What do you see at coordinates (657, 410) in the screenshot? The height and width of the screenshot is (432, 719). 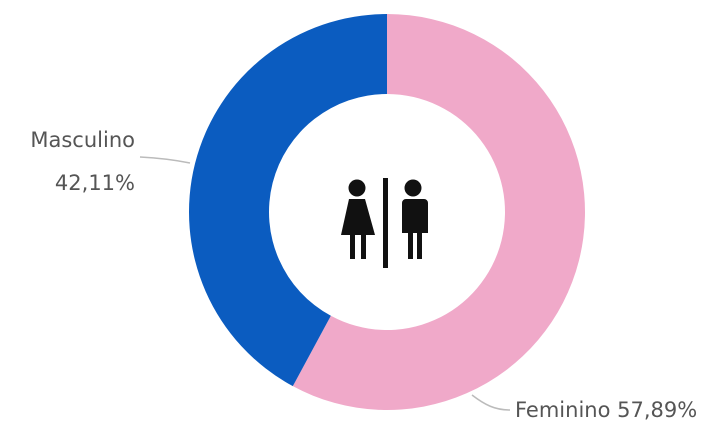 I see `value-label: 57,89%` at bounding box center [657, 410].